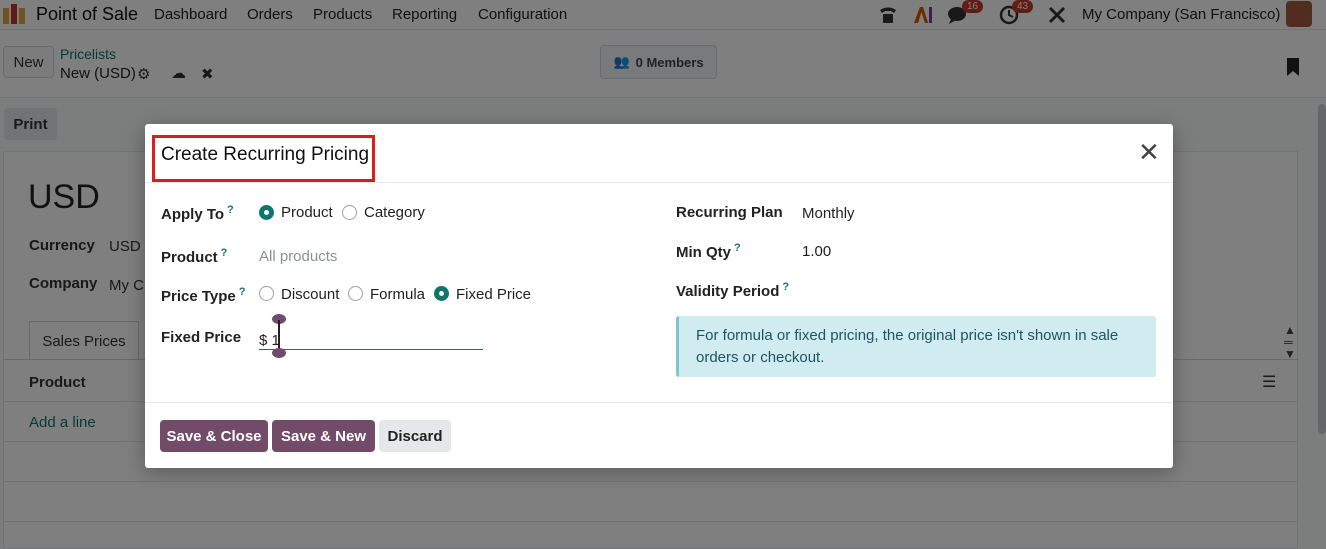 The height and width of the screenshot is (549, 1326). I want to click on apply-category-label: Category, so click(394, 212).